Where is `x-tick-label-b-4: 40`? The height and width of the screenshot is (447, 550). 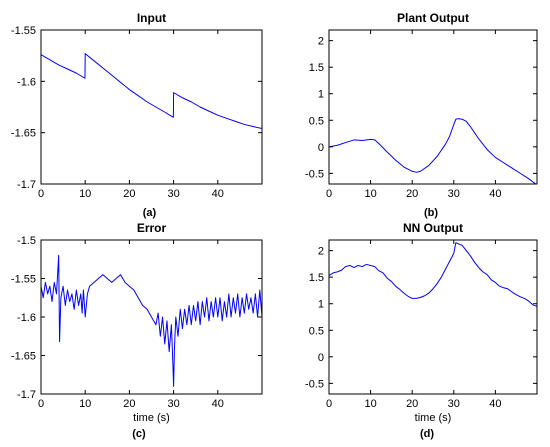
x-tick-label-b-4: 40 is located at coordinates (495, 194).